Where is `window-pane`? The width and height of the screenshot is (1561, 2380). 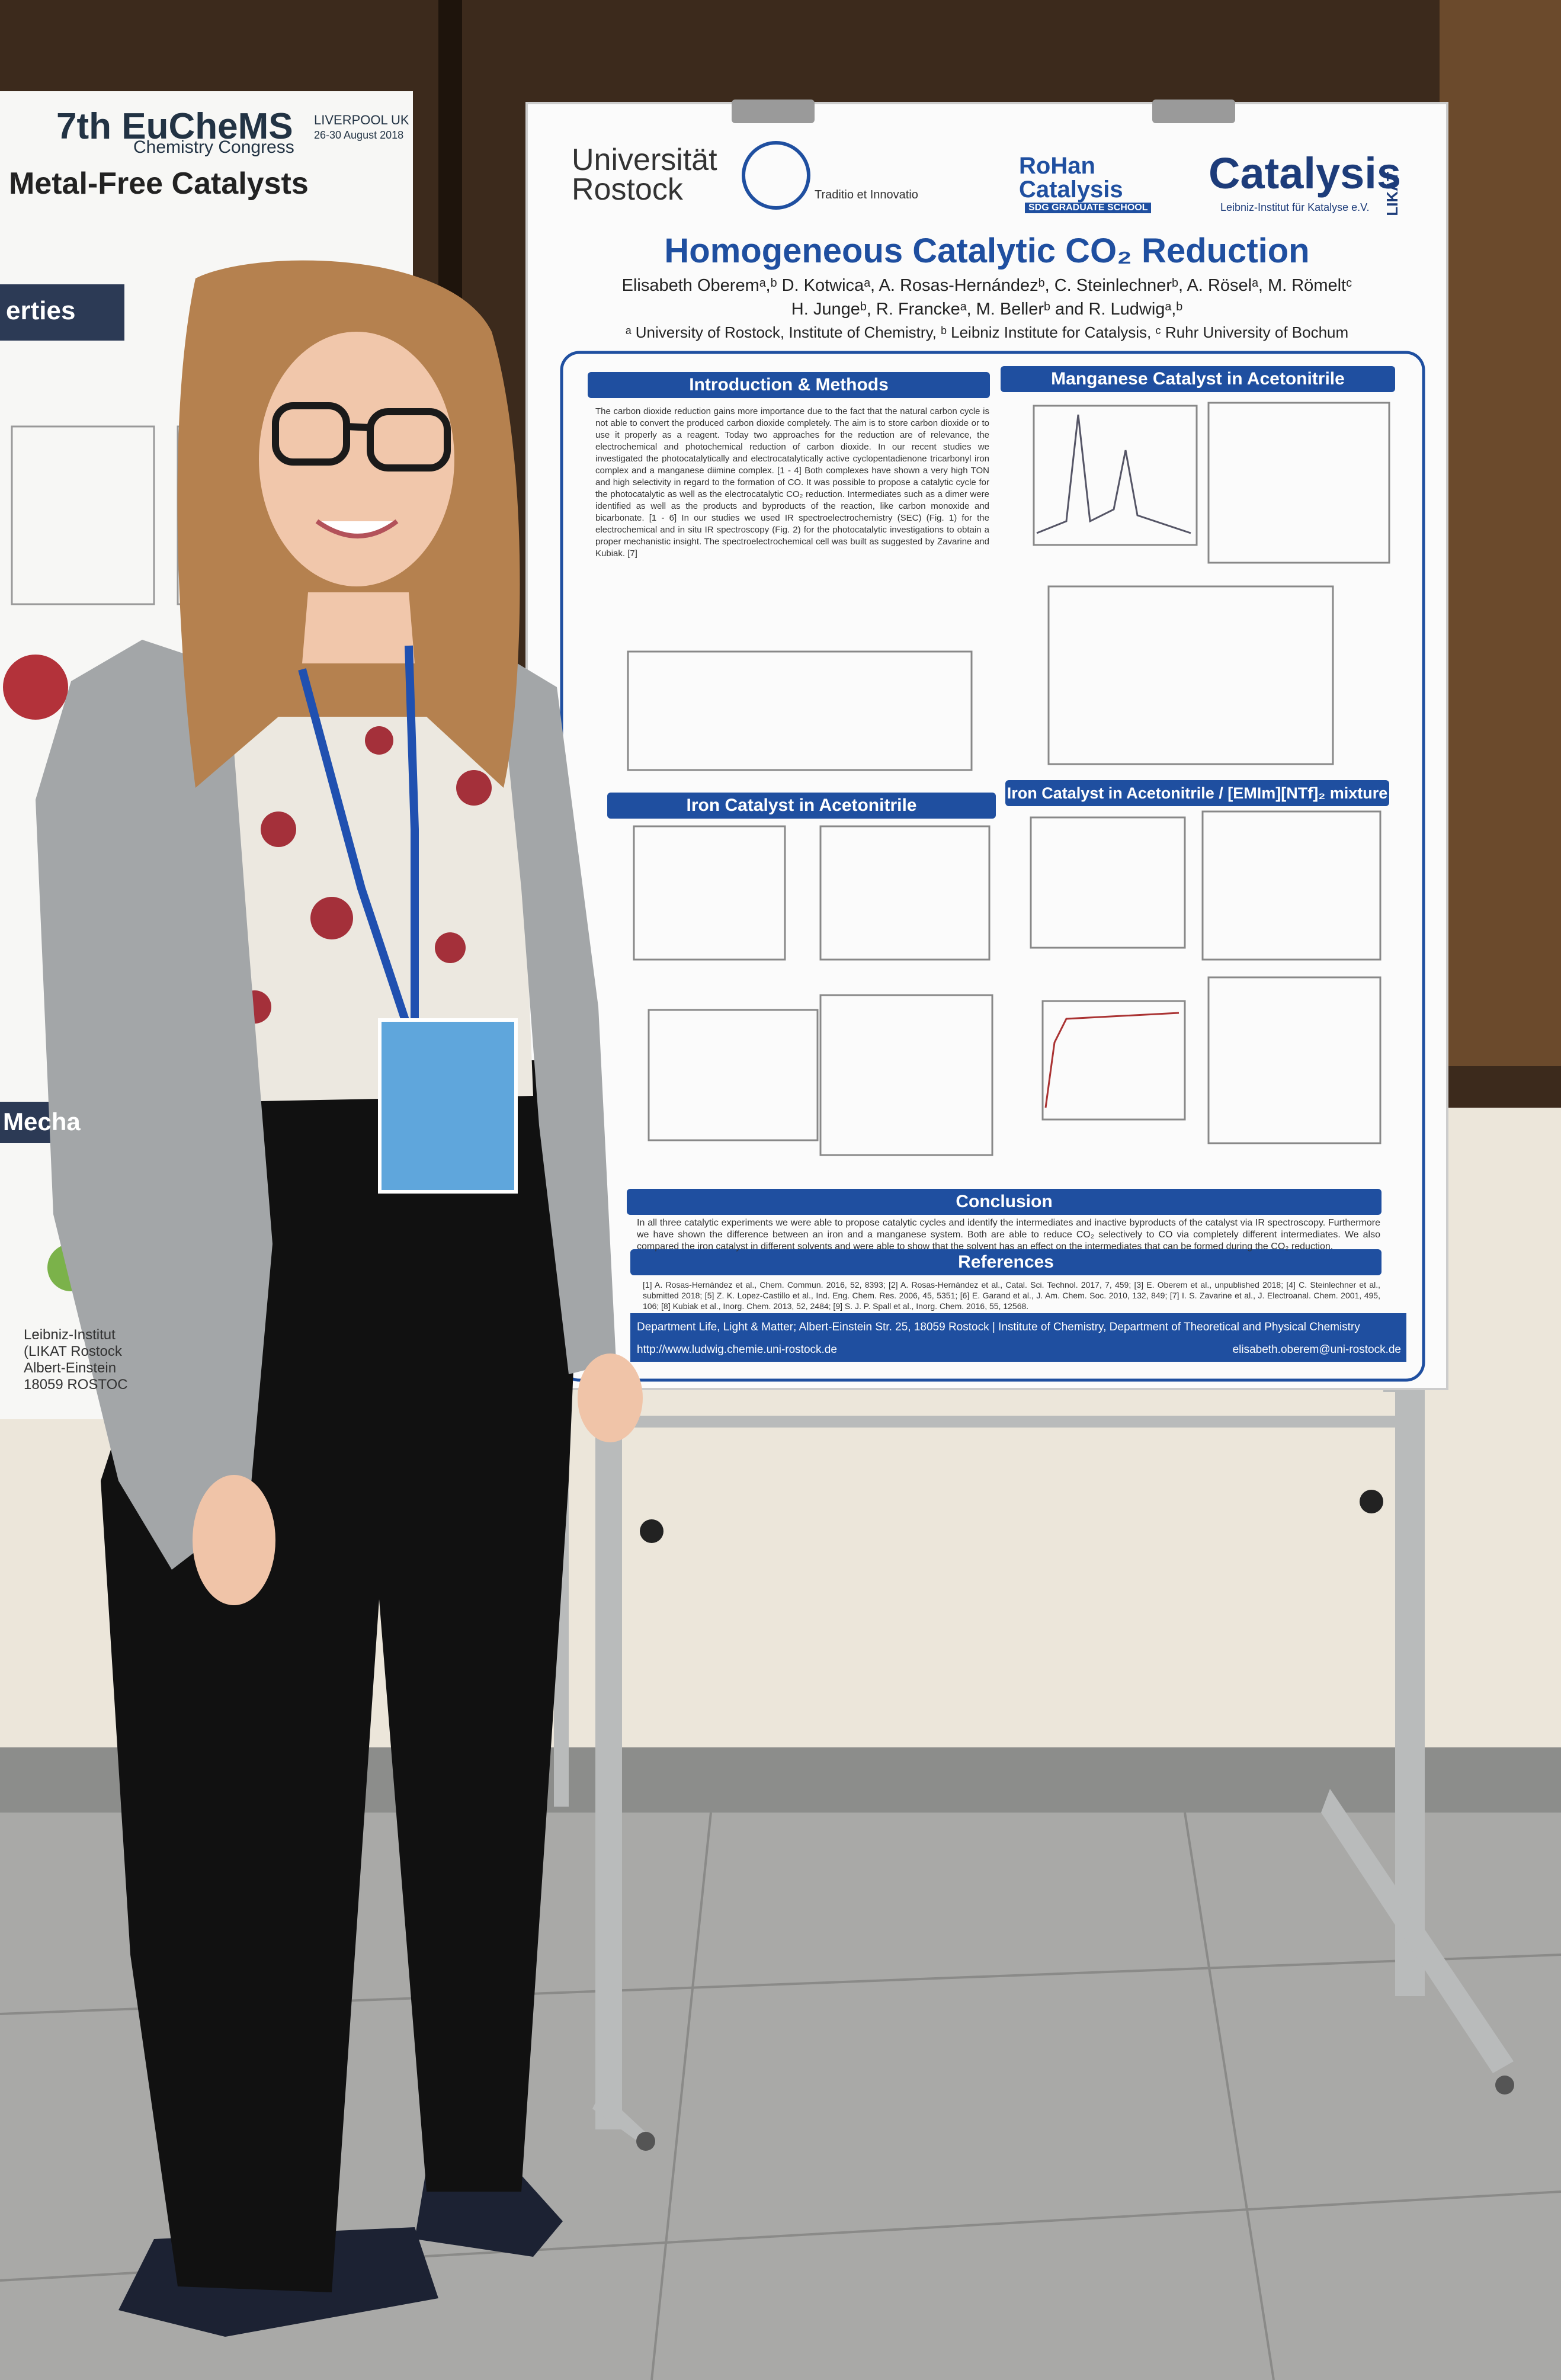 window-pane is located at coordinates (1500, 533).